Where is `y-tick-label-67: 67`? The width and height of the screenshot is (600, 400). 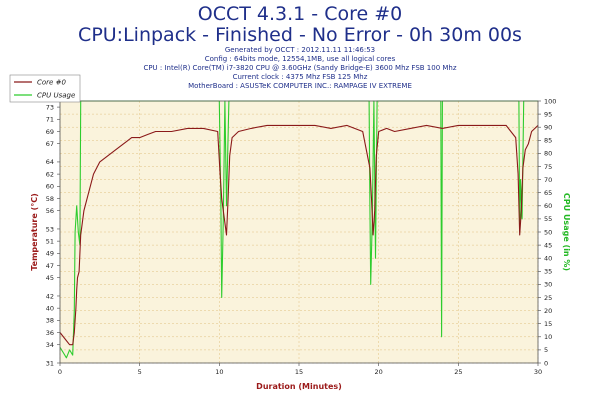
y-tick-label-67: 67 is located at coordinates (50, 144).